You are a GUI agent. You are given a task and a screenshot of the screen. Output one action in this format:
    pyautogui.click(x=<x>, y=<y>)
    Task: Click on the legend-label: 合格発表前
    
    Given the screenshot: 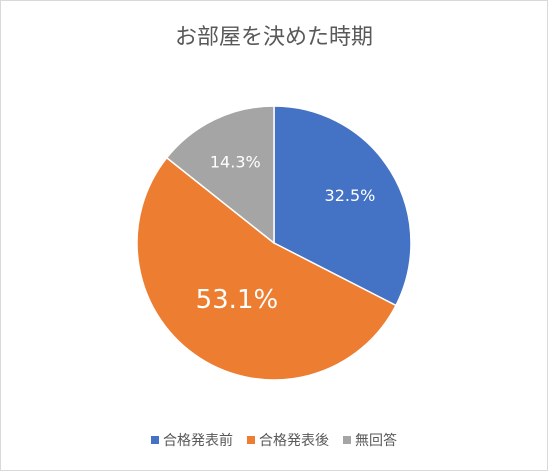 What is the action you would take?
    pyautogui.click(x=198, y=440)
    